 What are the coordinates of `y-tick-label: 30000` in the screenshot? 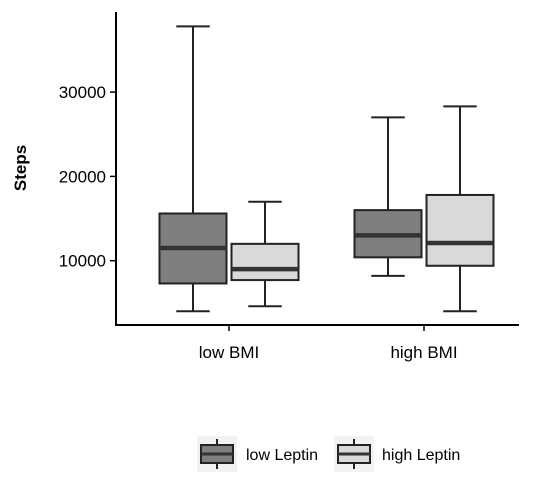 It's located at (82, 92).